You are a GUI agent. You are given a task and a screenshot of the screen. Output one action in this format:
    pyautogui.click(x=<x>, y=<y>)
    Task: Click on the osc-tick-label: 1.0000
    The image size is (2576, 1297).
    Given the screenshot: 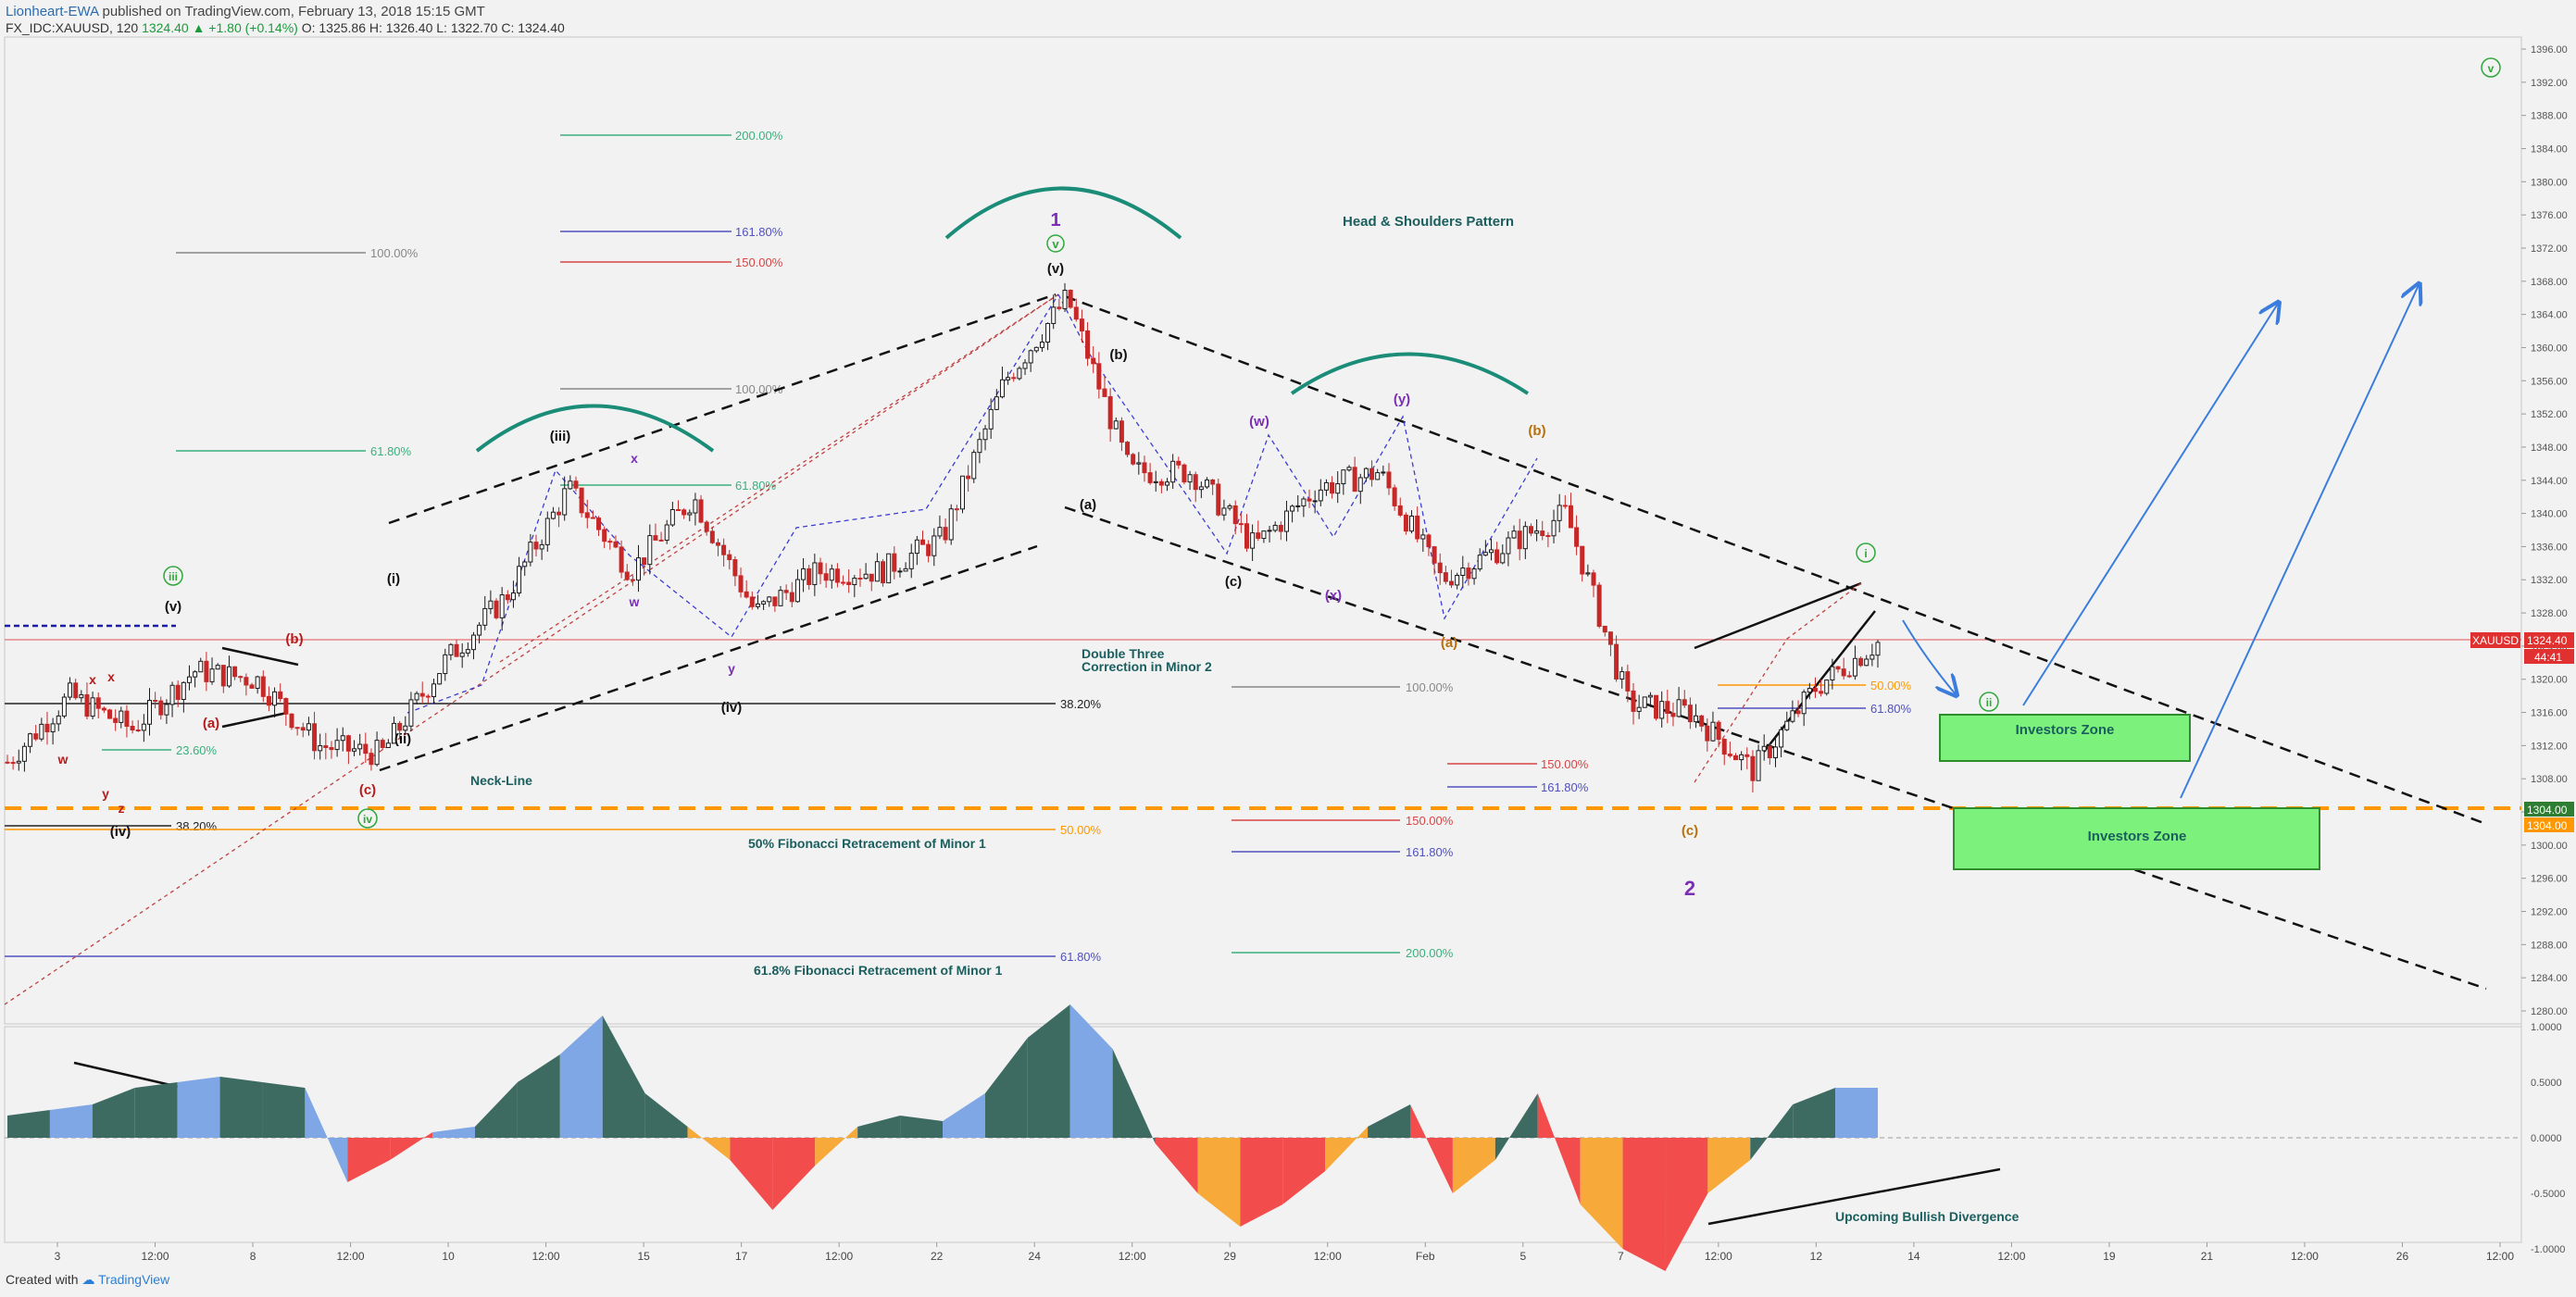 What is the action you would take?
    pyautogui.click(x=2546, y=1027)
    